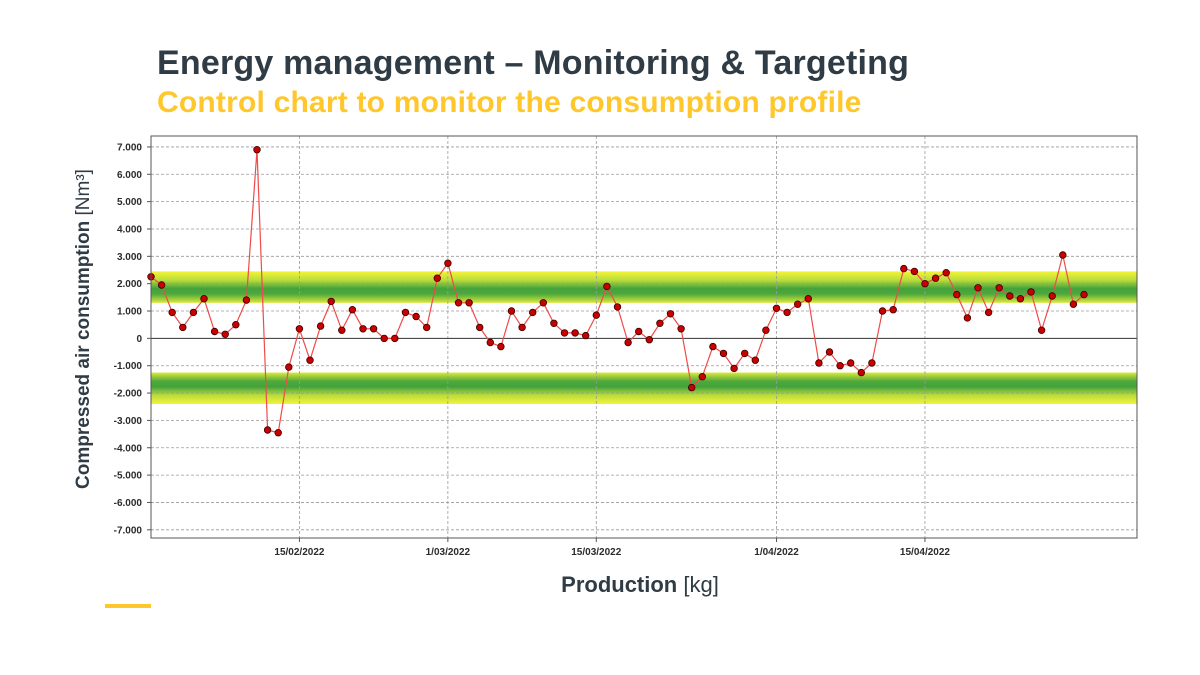 The image size is (1200, 675). Describe the element at coordinates (448, 552) in the screenshot. I see `x-tick-label: 1/03/2022` at that location.